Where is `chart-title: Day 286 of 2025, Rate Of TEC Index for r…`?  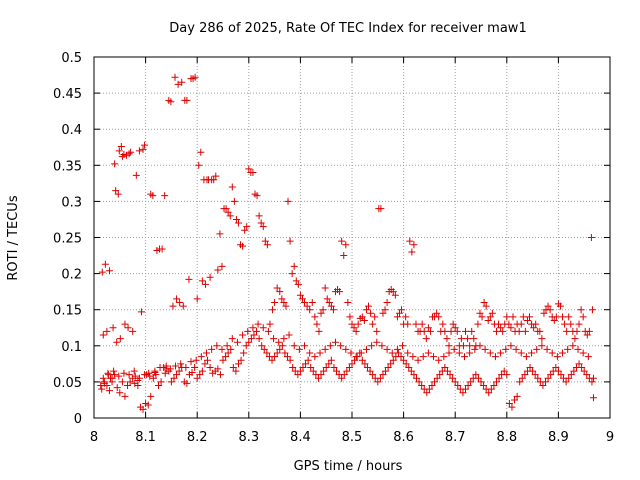
chart-title: Day 286 of 2025, Rate Of TEC Index for r… is located at coordinates (347, 28).